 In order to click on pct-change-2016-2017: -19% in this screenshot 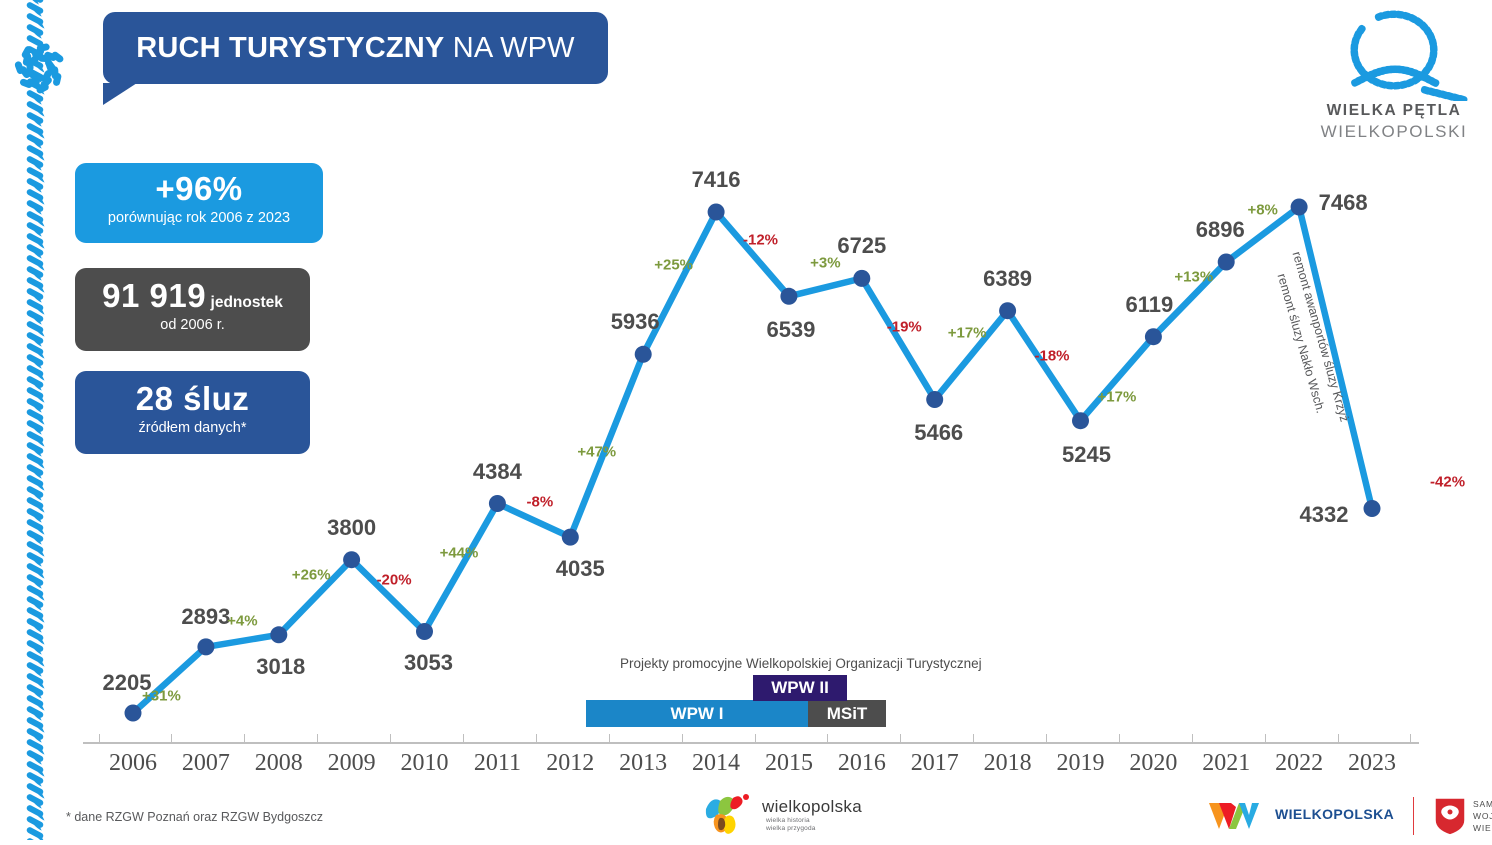, I will do `click(904, 327)`.